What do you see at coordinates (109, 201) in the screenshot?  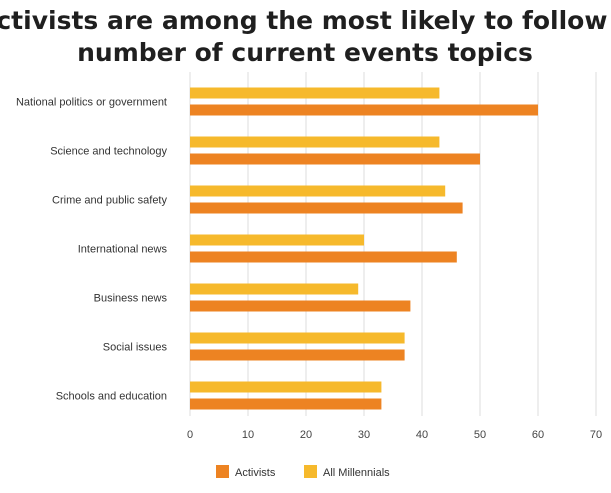 I see `category-label: Crime and public safety` at bounding box center [109, 201].